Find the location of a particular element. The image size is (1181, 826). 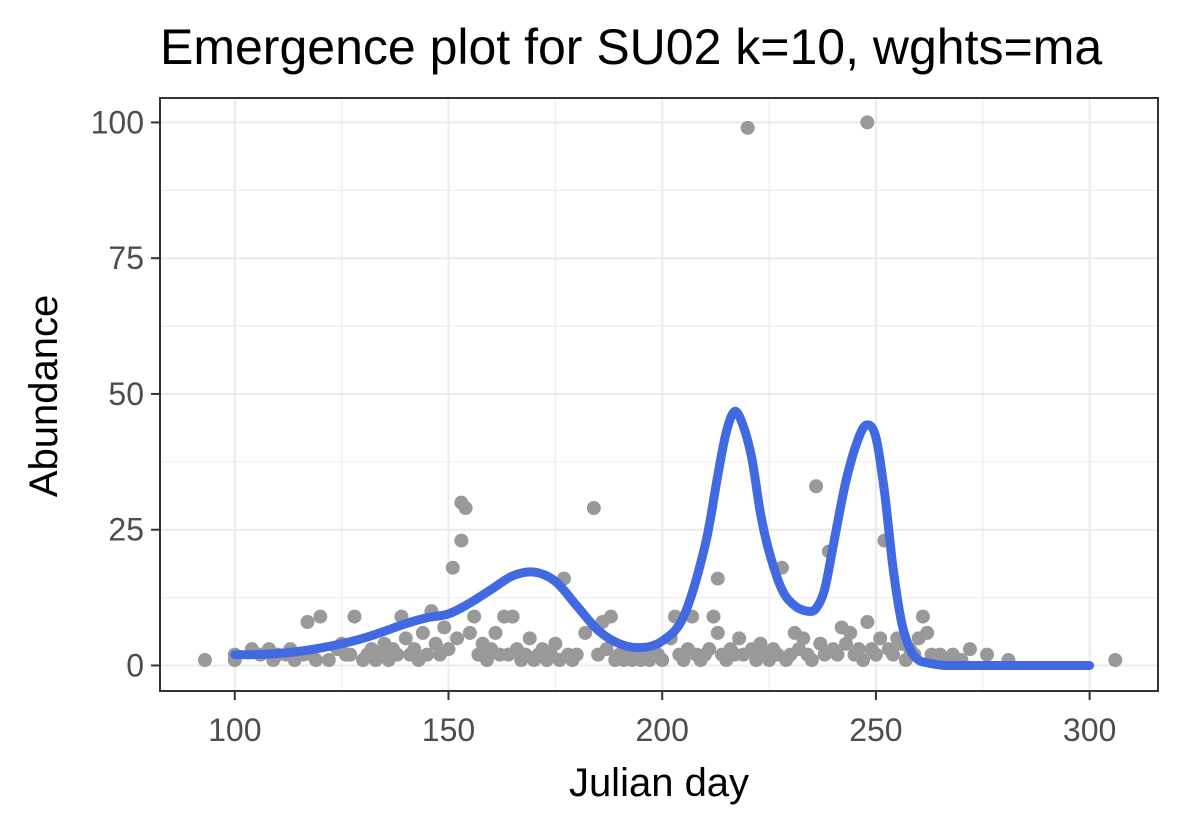

y-tick-label: 0 is located at coordinates (135, 665).